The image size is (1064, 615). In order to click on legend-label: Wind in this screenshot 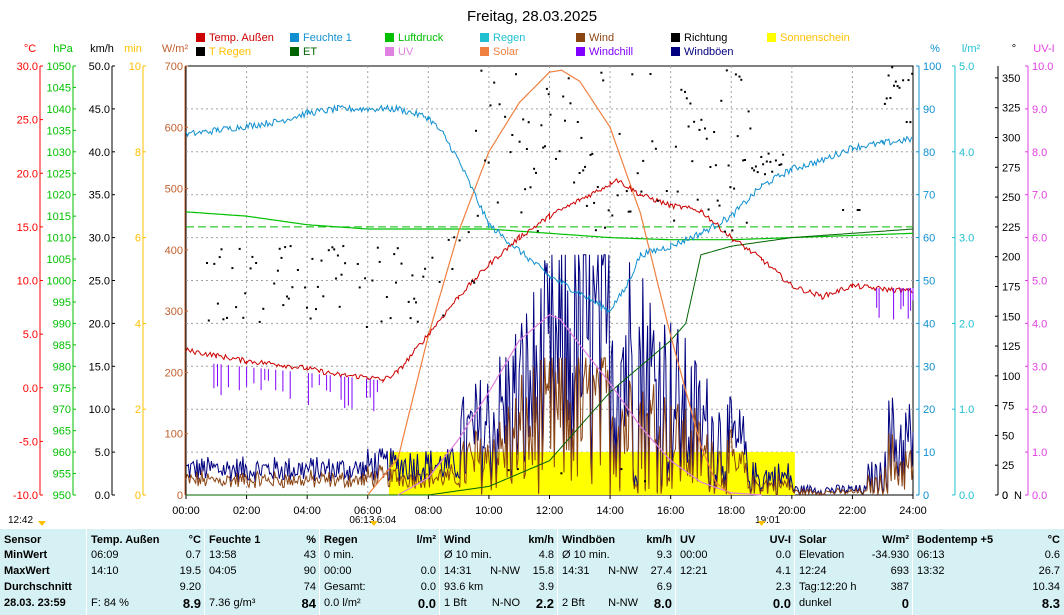, I will do `click(601, 38)`.